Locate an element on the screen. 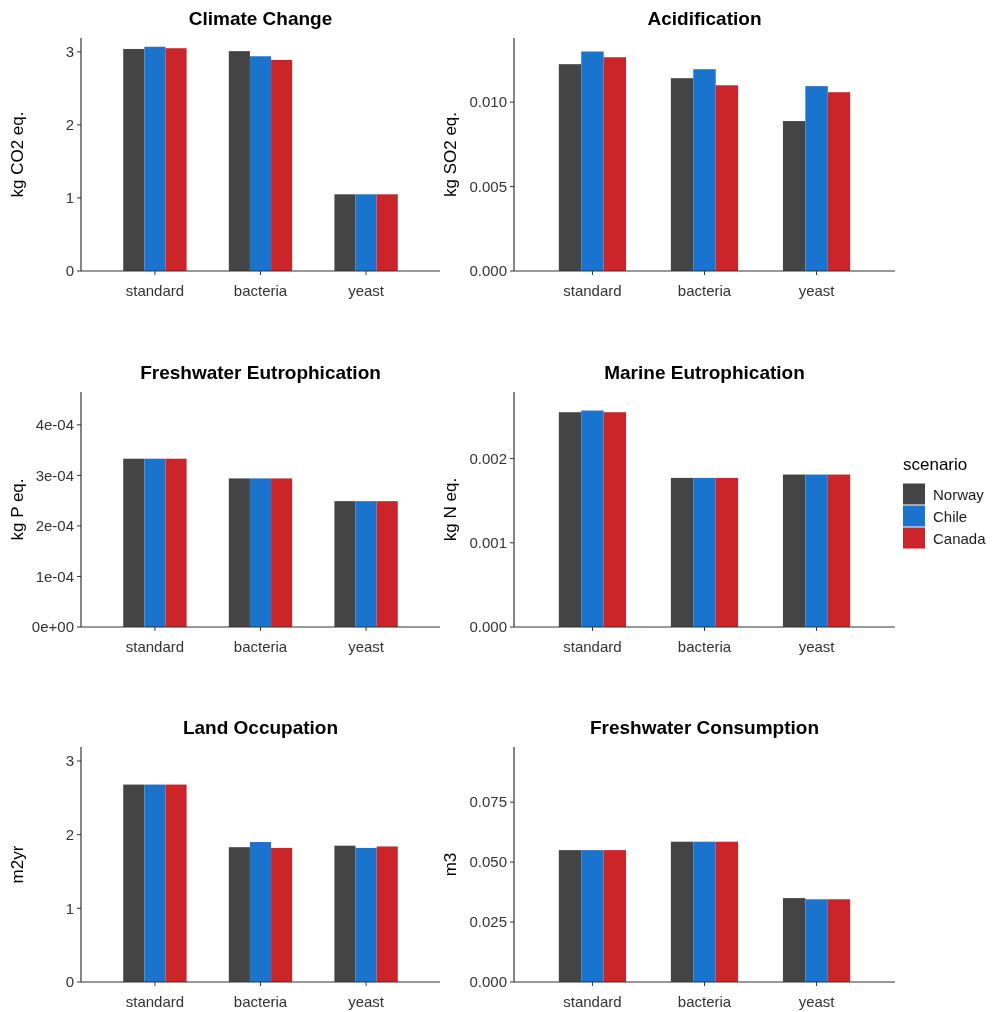 The width and height of the screenshot is (1003, 1012). y-tick-label: 1e-04 is located at coordinates (54, 576).